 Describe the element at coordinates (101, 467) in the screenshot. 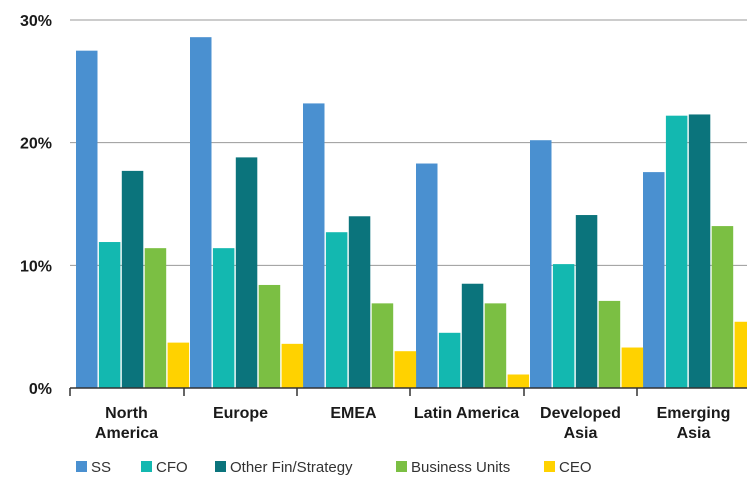

I see `legend-label: SS` at that location.